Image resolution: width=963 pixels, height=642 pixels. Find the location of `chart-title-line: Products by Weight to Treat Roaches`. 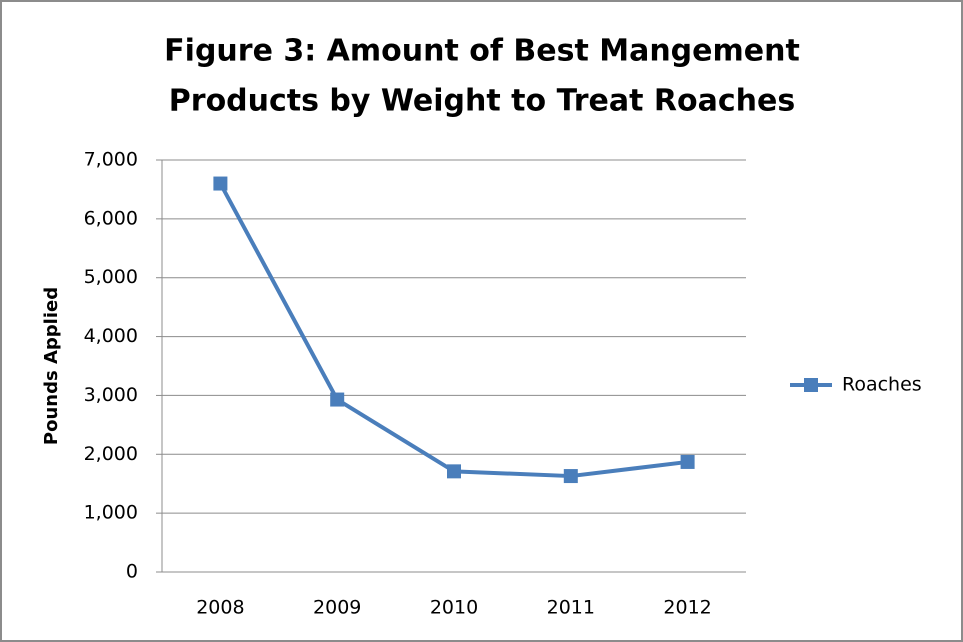

chart-title-line: Products by Weight to Treat Roaches is located at coordinates (482, 101).